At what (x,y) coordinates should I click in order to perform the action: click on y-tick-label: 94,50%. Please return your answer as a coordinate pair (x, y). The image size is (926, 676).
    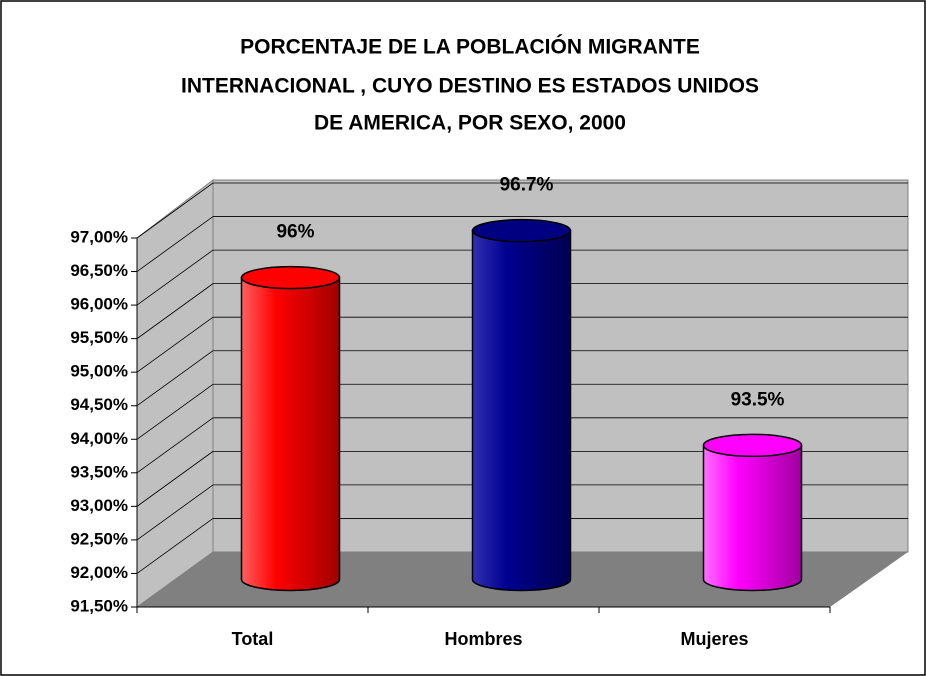
    Looking at the image, I should click on (99, 404).